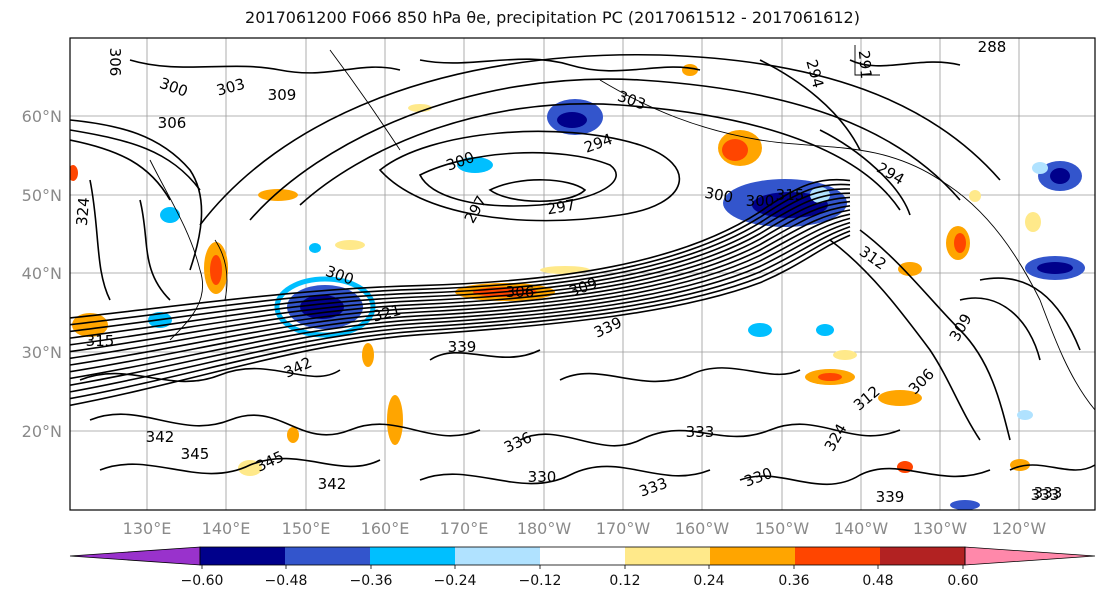 This screenshot has width=1105, height=603. I want to click on lon-tick-label: 160°W, so click(702, 528).